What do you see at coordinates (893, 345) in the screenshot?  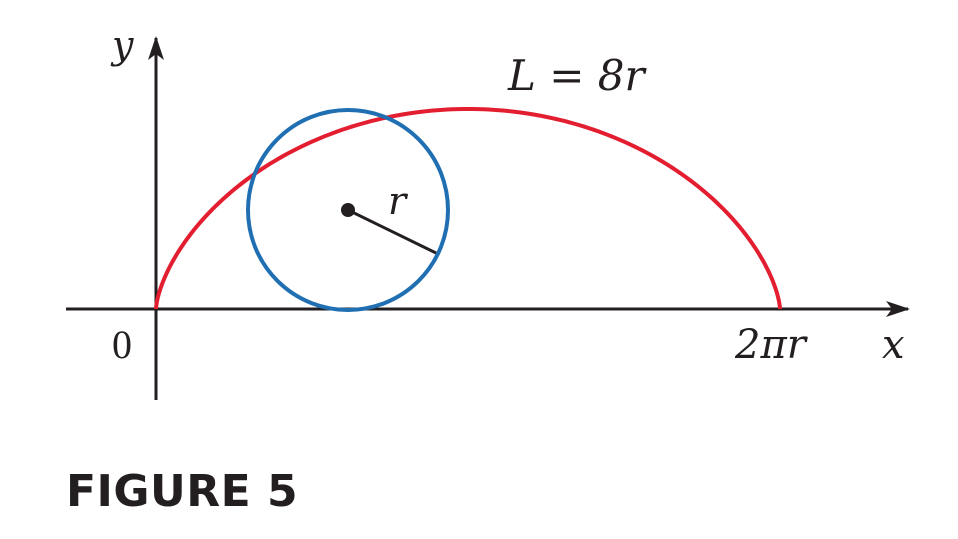 I see `x-axis-label: x` at bounding box center [893, 345].